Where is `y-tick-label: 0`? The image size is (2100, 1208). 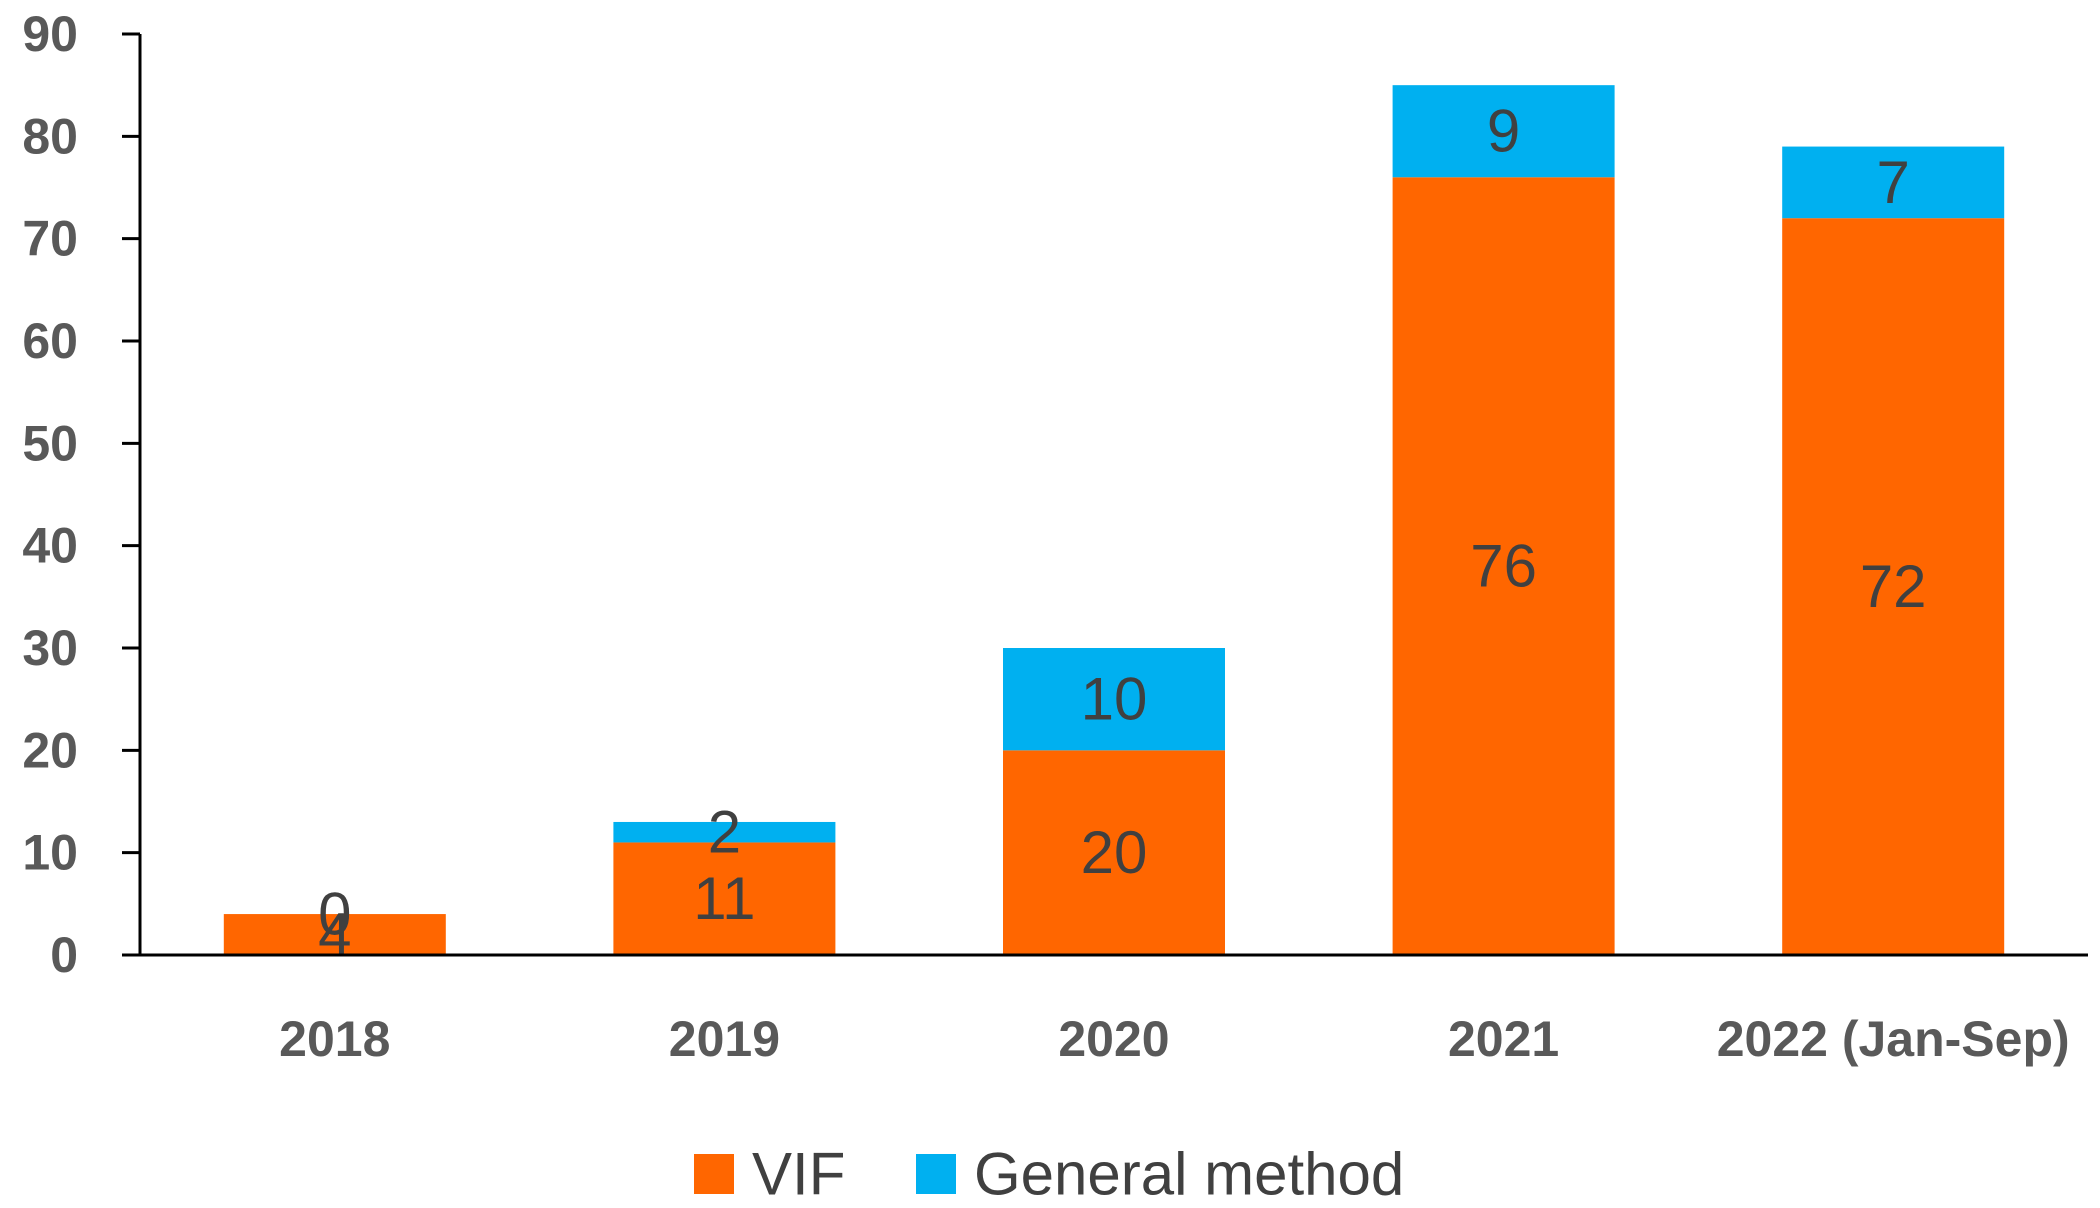 y-tick-label: 0 is located at coordinates (64, 955).